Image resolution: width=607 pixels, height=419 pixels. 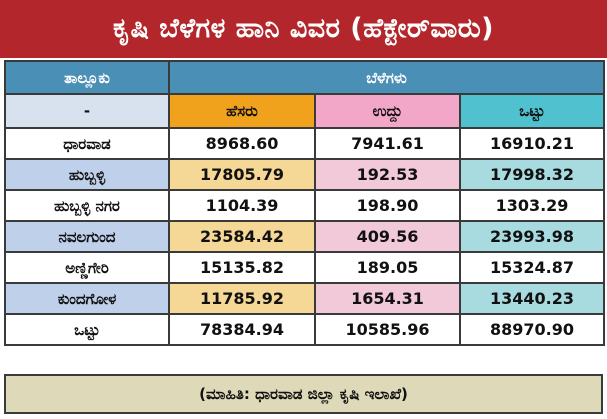 I want to click on row-total-label: ಒಟ್ಟು, so click(x=87, y=329).